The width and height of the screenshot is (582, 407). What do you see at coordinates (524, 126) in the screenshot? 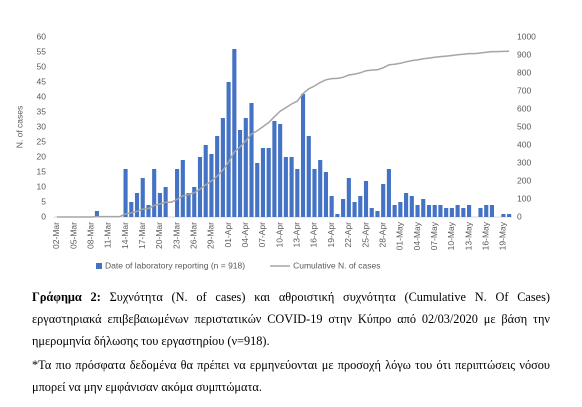
I see `y2-tick-label: 500` at bounding box center [524, 126].